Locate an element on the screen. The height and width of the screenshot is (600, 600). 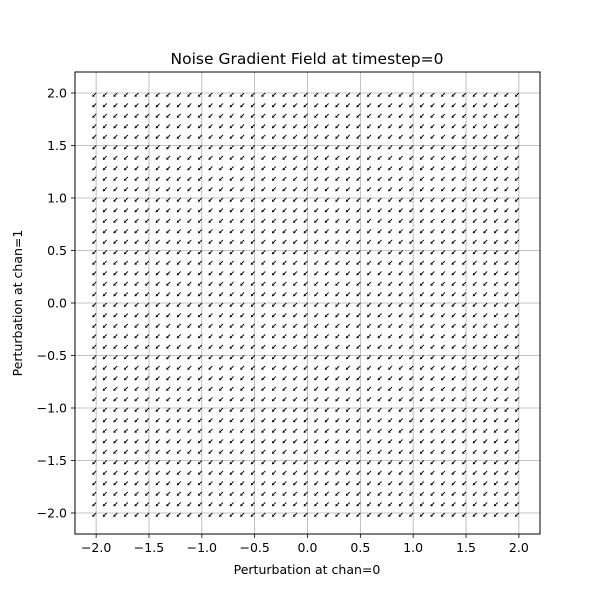
x-tick-label: −2.0 is located at coordinates (96, 547).